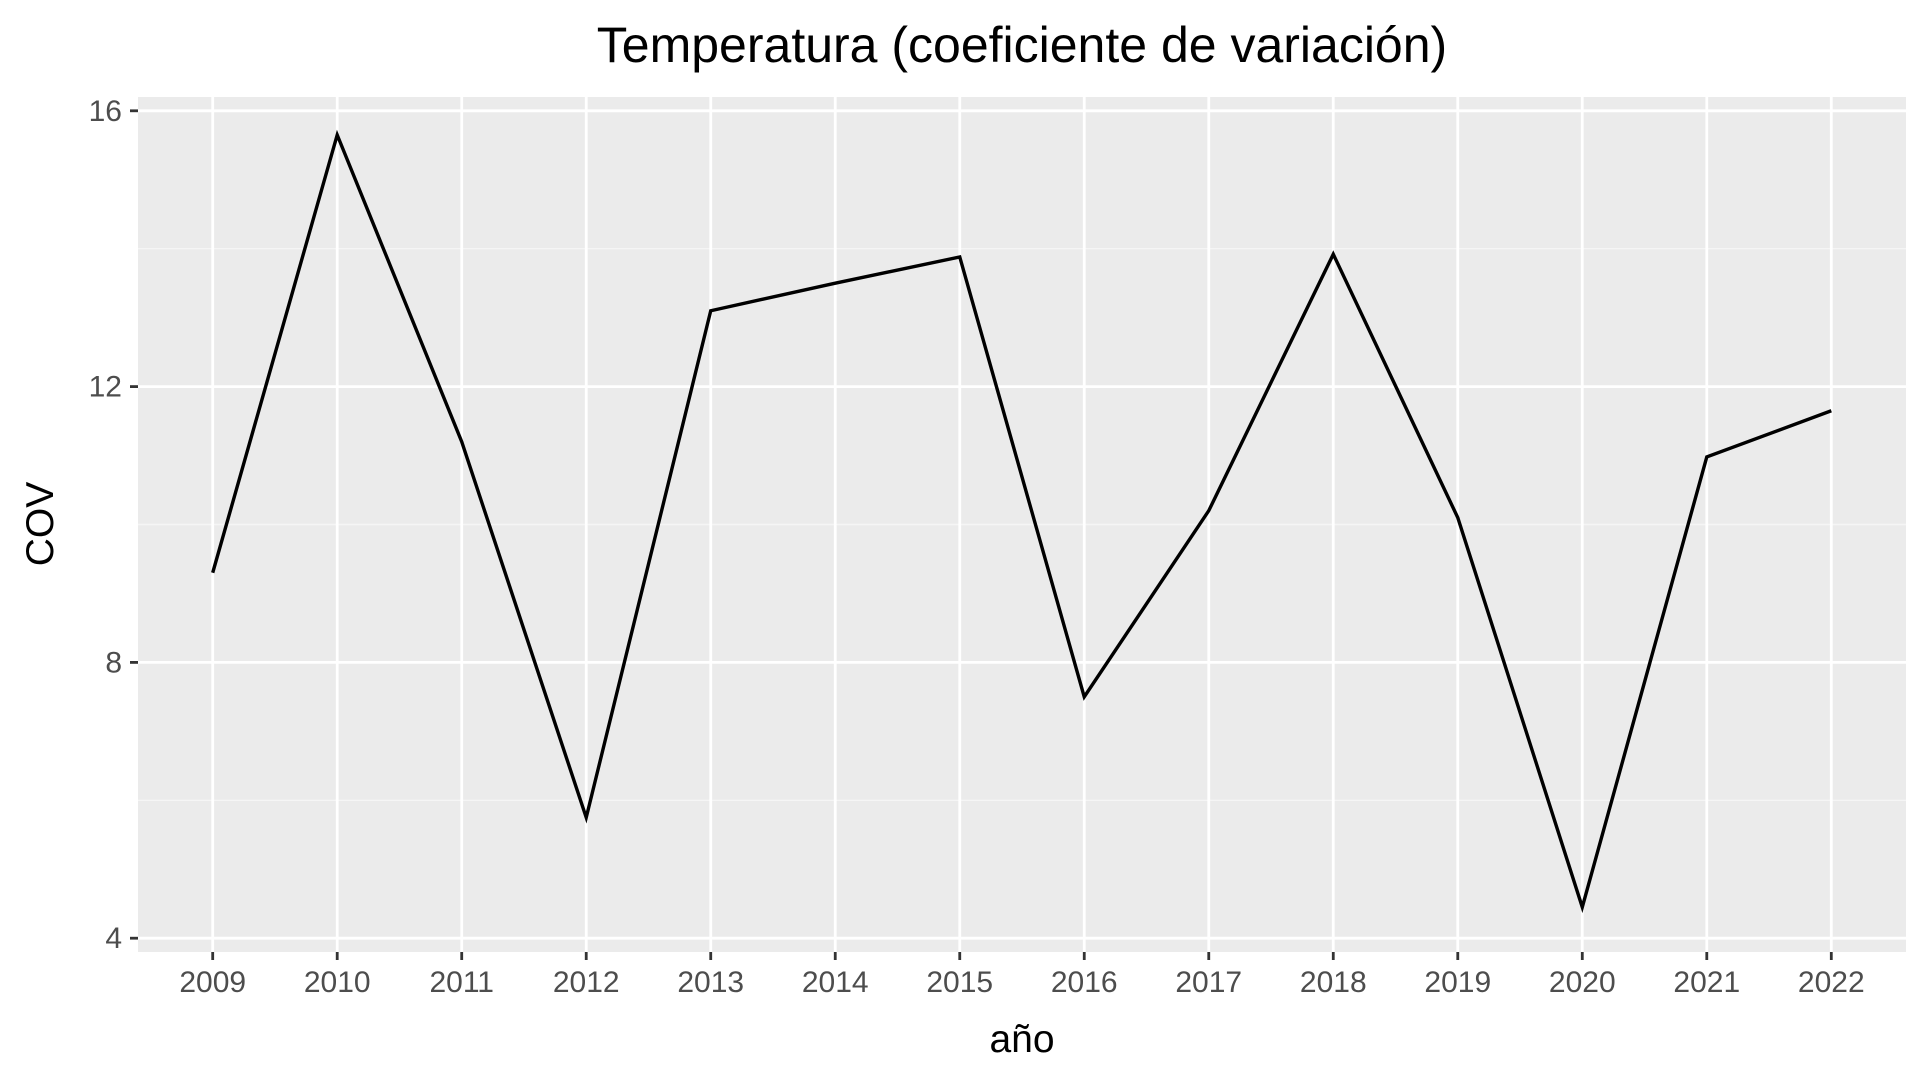  Describe the element at coordinates (586, 982) in the screenshot. I see `x-tick-label: 2012` at that location.